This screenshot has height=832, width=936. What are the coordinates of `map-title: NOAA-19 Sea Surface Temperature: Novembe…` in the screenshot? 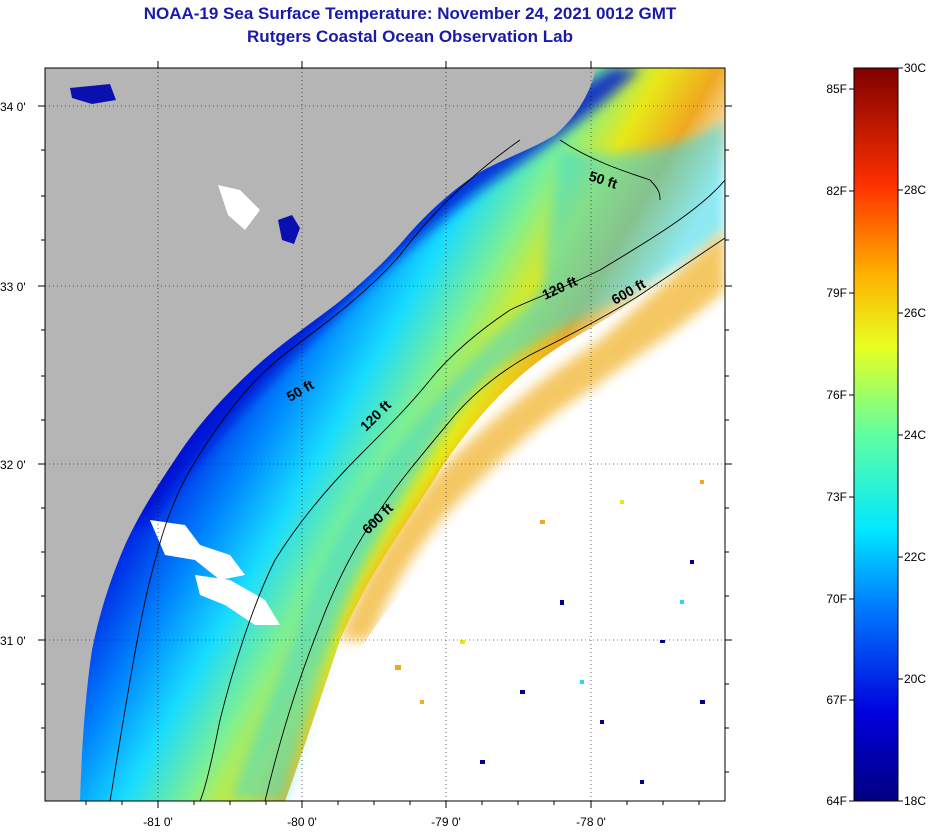 It's located at (410, 13).